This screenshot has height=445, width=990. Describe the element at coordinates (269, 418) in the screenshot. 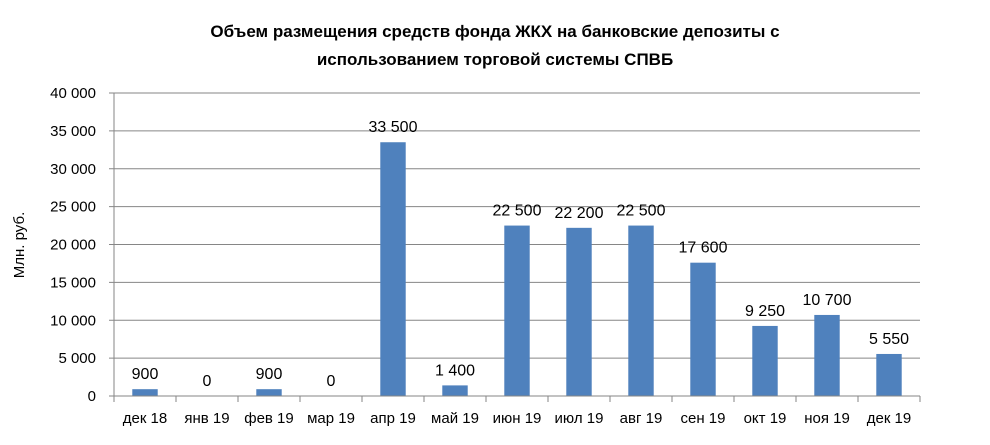

I see `x-tick-label: фев 19` at that location.